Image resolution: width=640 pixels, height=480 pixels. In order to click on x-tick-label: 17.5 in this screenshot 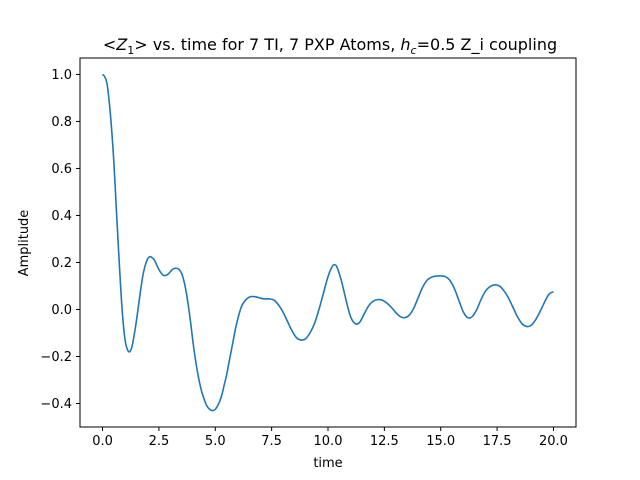, I will do `click(497, 441)`.